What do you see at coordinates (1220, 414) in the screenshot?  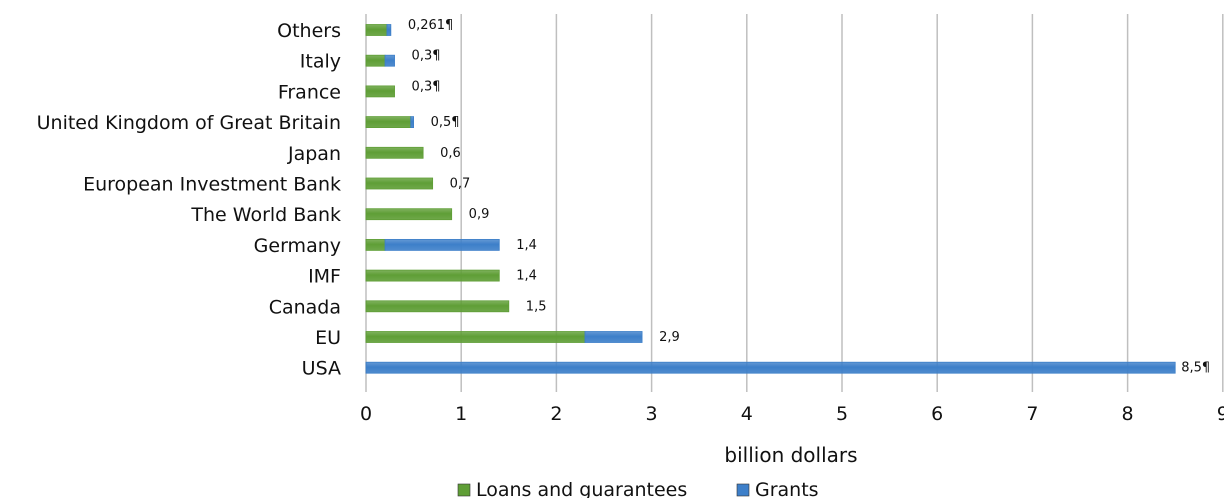 I see `x-tick-label: 9` at bounding box center [1220, 414].